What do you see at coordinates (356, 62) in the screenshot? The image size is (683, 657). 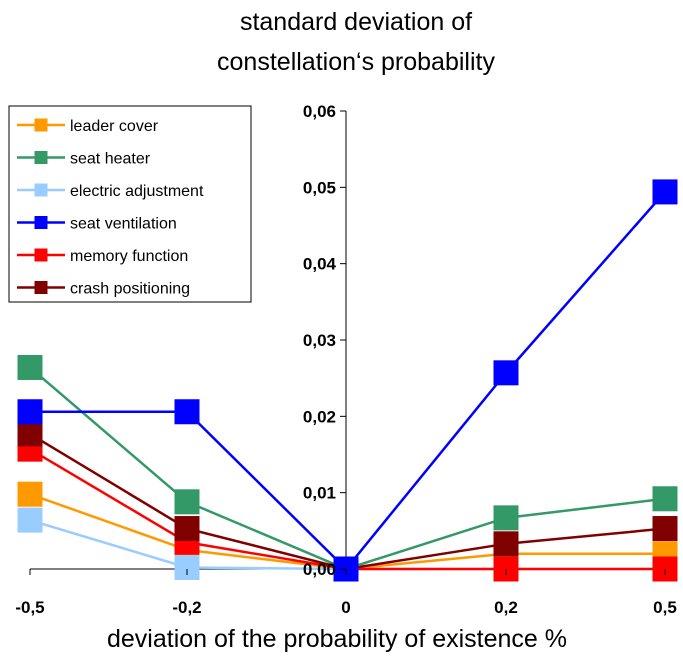 I see `chart-title-line-2: constellation‘s probability` at bounding box center [356, 62].